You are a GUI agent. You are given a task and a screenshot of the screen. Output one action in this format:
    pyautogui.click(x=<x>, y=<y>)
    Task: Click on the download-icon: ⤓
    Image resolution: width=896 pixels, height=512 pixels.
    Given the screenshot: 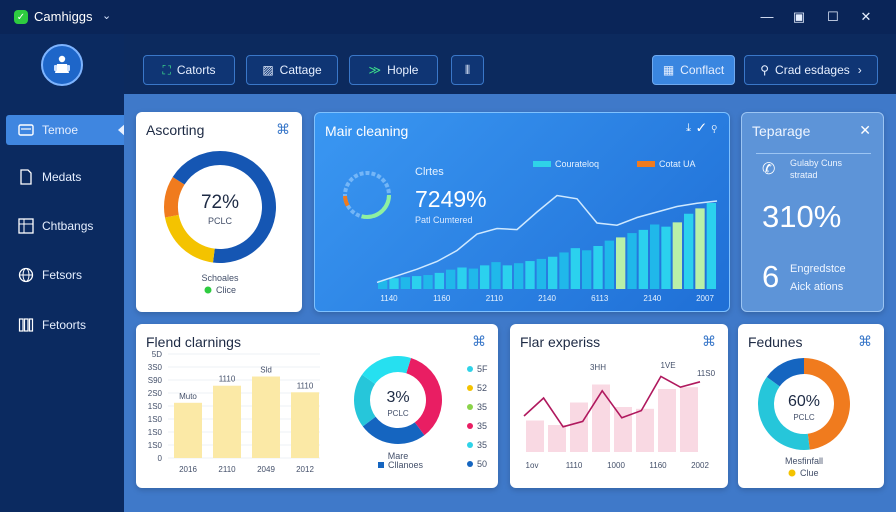 What is the action you would take?
    pyautogui.click(x=688, y=128)
    